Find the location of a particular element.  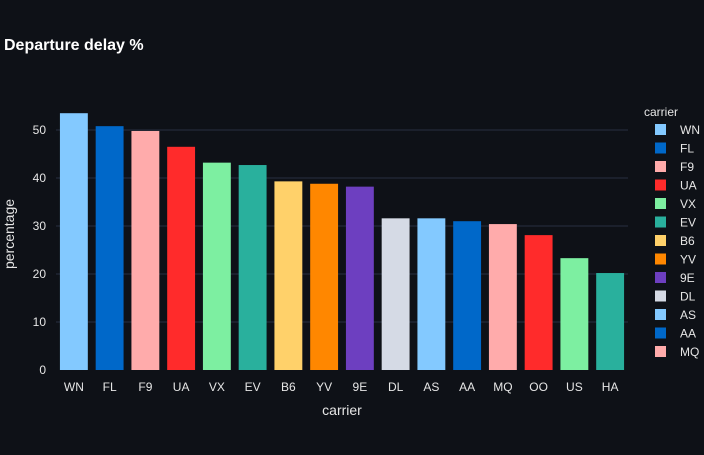

legend-item-MQ: MQ is located at coordinates (689, 352).